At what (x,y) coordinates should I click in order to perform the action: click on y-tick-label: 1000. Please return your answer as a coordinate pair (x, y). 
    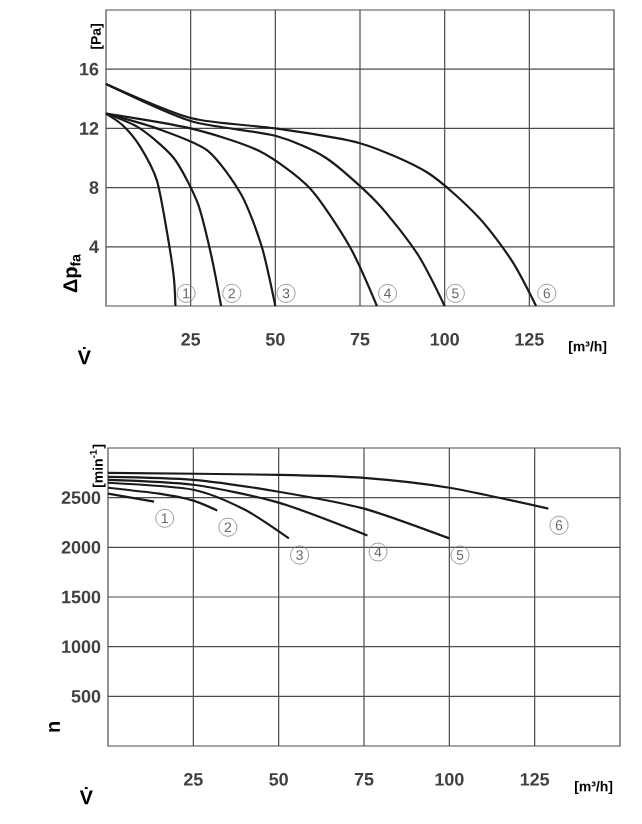
    Looking at the image, I should click on (81, 647).